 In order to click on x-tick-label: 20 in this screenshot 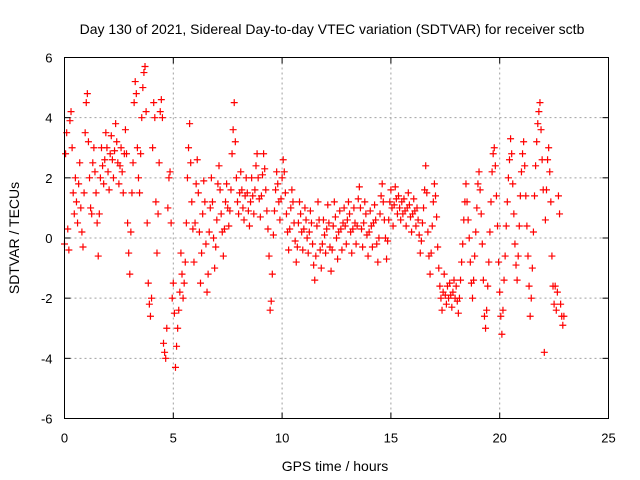, I will do `click(499, 438)`.